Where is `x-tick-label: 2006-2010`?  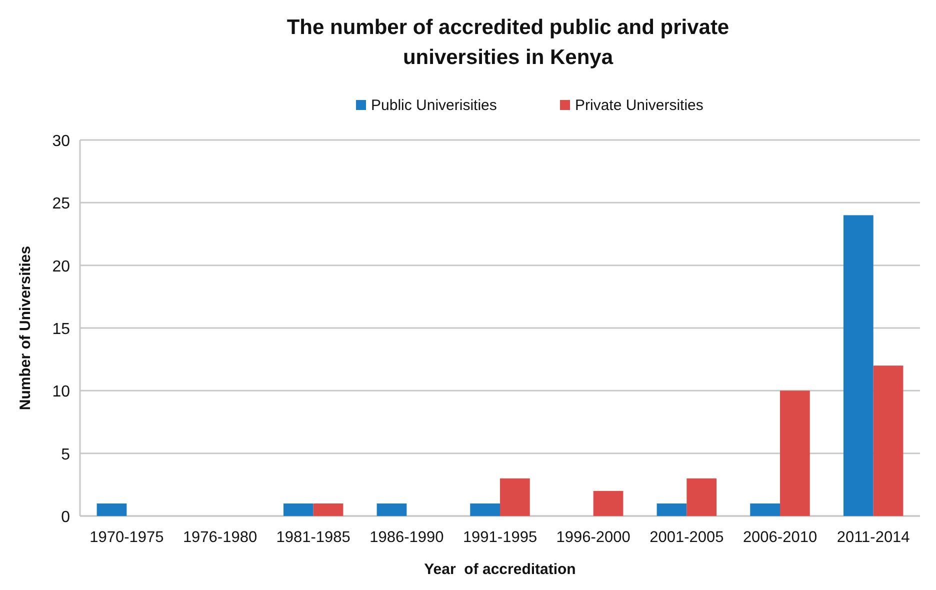
x-tick-label: 2006-2010 is located at coordinates (780, 537).